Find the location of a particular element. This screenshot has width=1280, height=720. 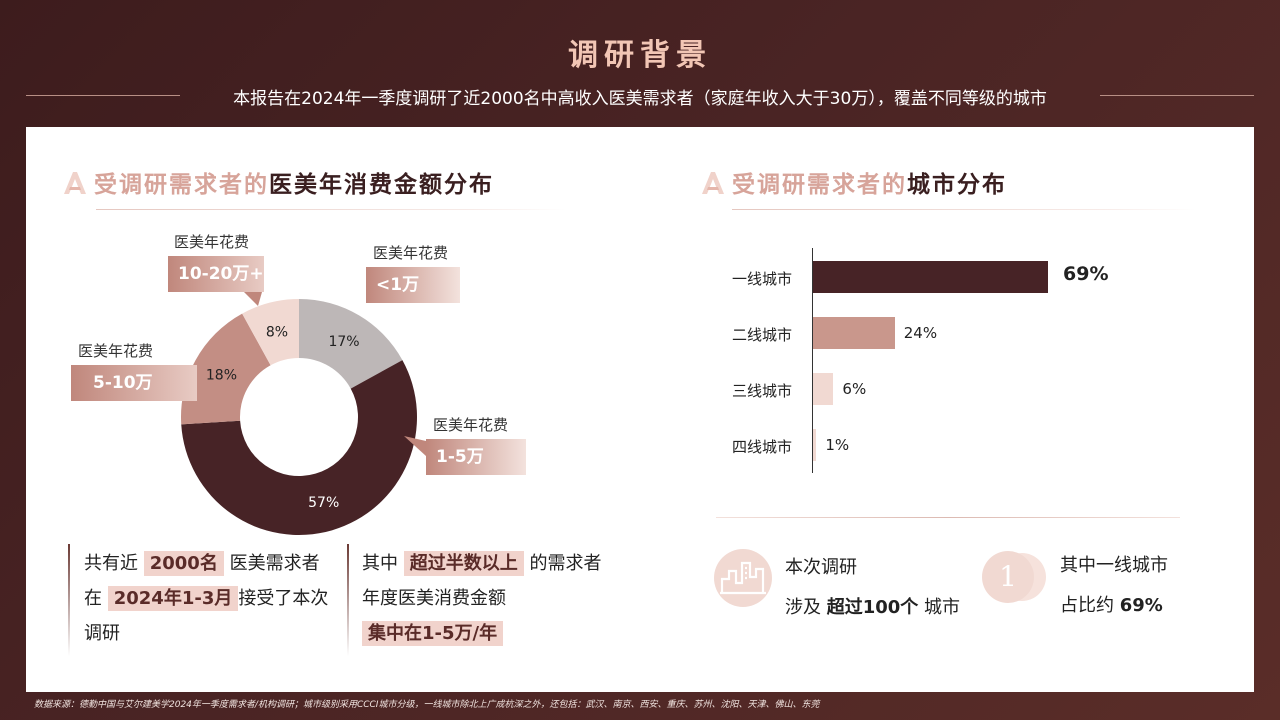

right-divider is located at coordinates (948, 517).